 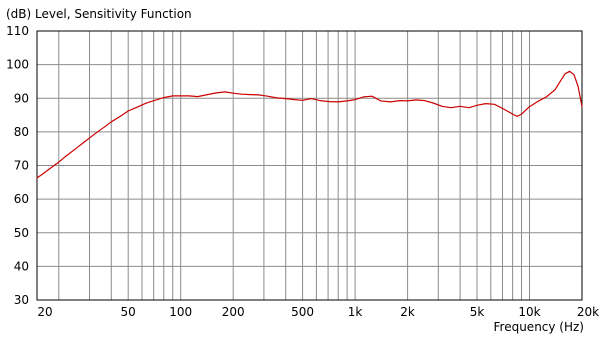 What do you see at coordinates (44, 312) in the screenshot?
I see `x-tick-label: 20` at bounding box center [44, 312].